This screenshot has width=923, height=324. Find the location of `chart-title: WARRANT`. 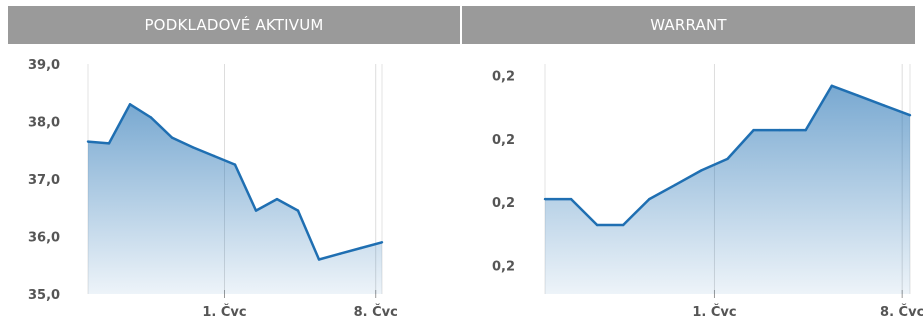

chart-title: WARRANT is located at coordinates (688, 25).